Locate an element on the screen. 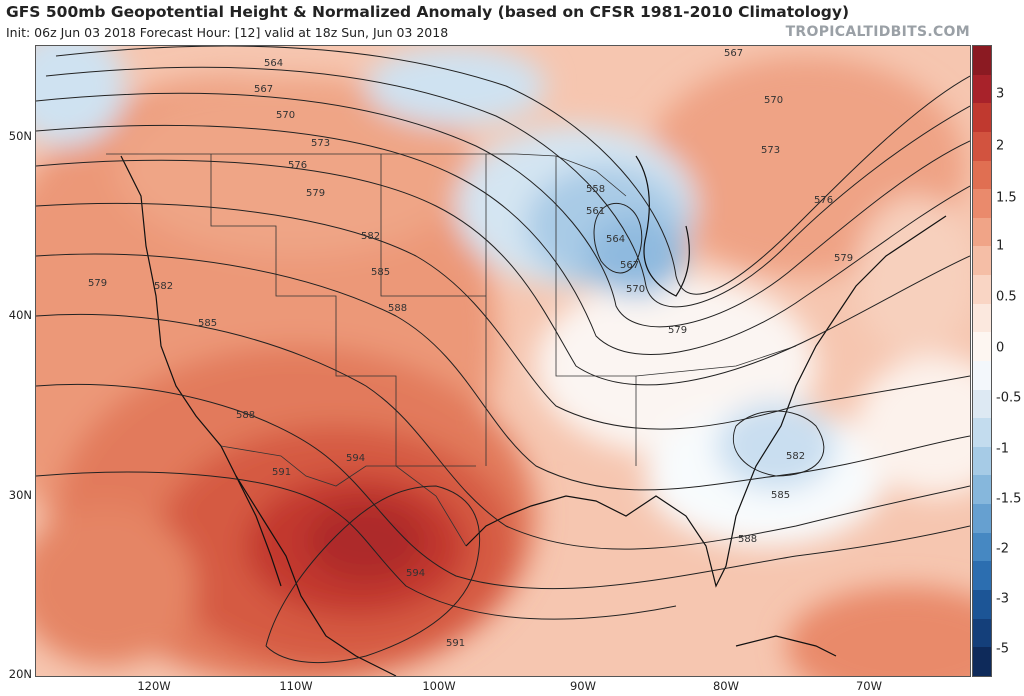 The width and height of the screenshot is (1024, 696). contour-label: 561 is located at coordinates (595, 211).